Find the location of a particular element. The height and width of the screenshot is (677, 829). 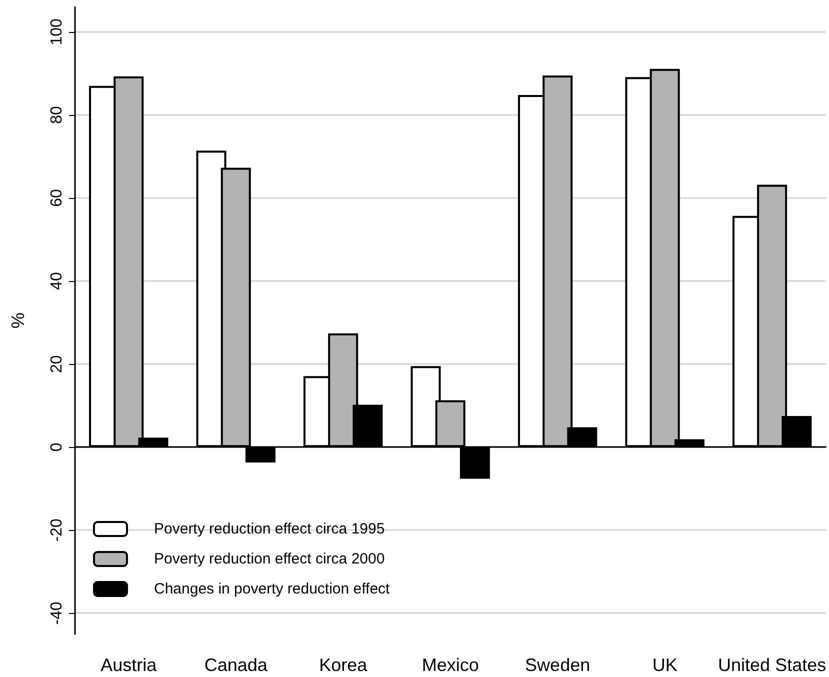

legend-label: Poverty reduction effect circa 2000 is located at coordinates (269, 559).